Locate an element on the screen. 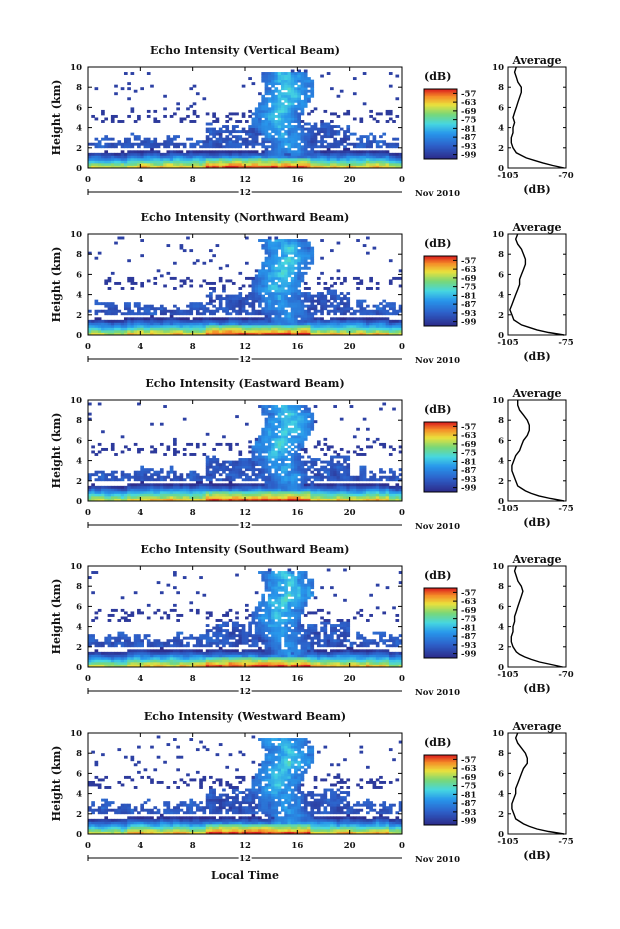  x-tick-label: 8 is located at coordinates (193, 347).